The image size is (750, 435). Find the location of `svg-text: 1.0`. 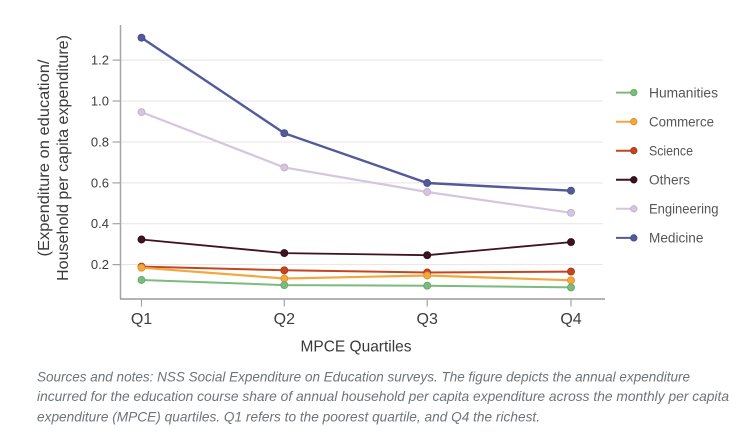

svg-text: 1.0 is located at coordinates (100, 101).